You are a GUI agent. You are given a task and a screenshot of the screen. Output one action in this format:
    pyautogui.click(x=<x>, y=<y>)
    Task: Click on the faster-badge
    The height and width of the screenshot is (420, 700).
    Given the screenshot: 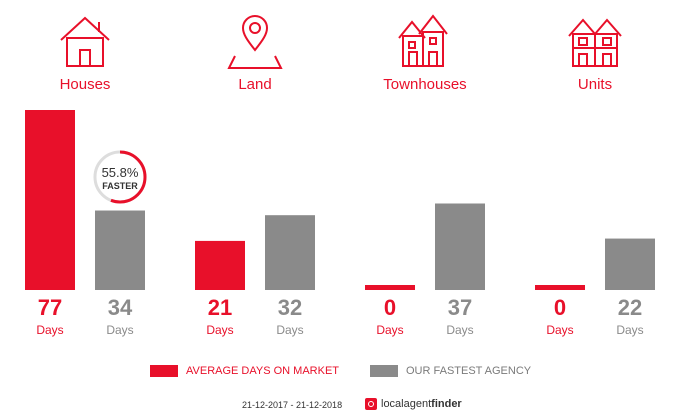 What is the action you would take?
    pyautogui.click(x=120, y=177)
    